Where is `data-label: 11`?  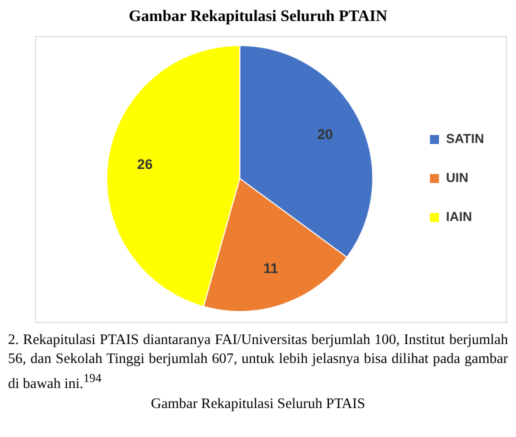 data-label: 11 is located at coordinates (270, 268).